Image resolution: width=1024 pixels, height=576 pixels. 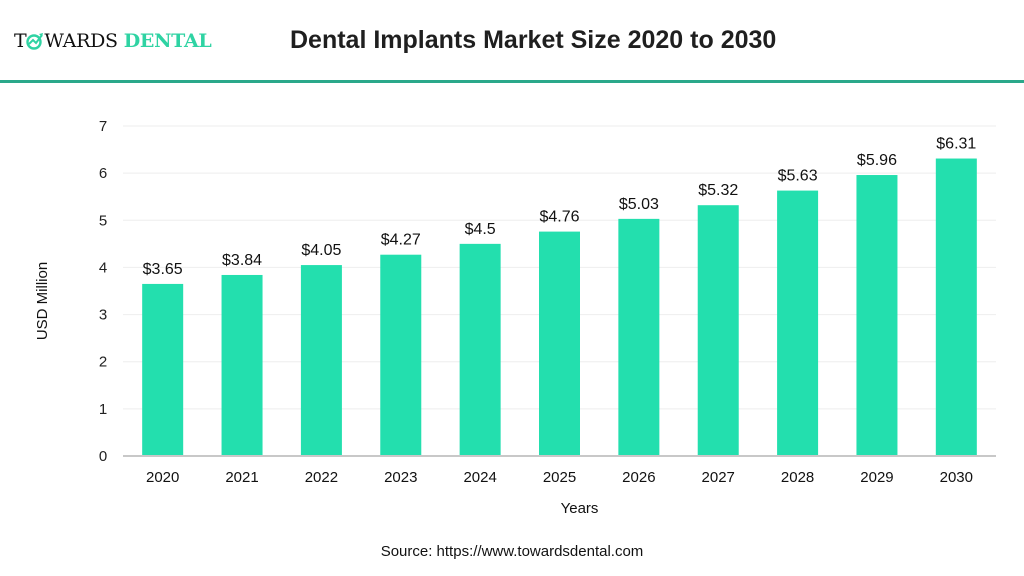 What do you see at coordinates (35, 41) in the screenshot?
I see `growth-chart-icon` at bounding box center [35, 41].